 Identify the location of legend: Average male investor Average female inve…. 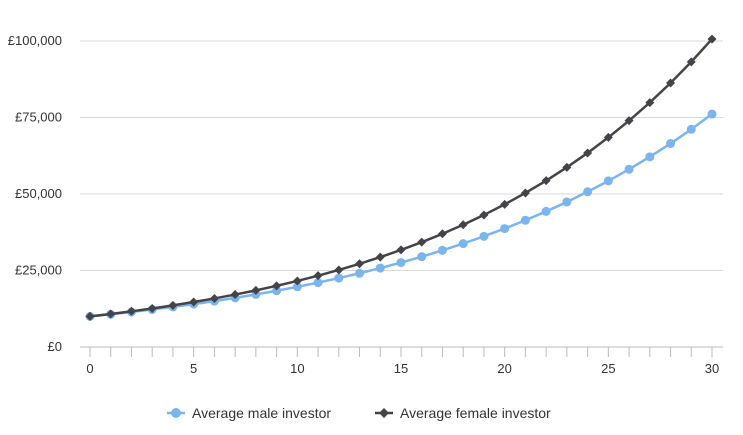
(359, 413).